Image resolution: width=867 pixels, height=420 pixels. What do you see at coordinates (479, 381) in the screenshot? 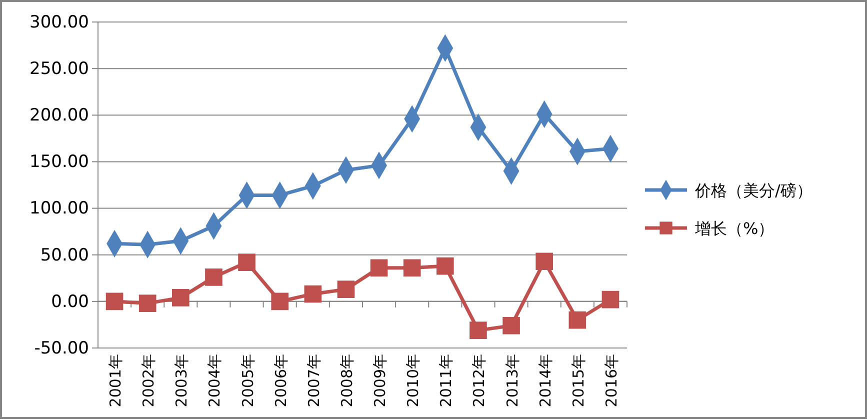
I see `x-tick-label: 2012年` at bounding box center [479, 381].